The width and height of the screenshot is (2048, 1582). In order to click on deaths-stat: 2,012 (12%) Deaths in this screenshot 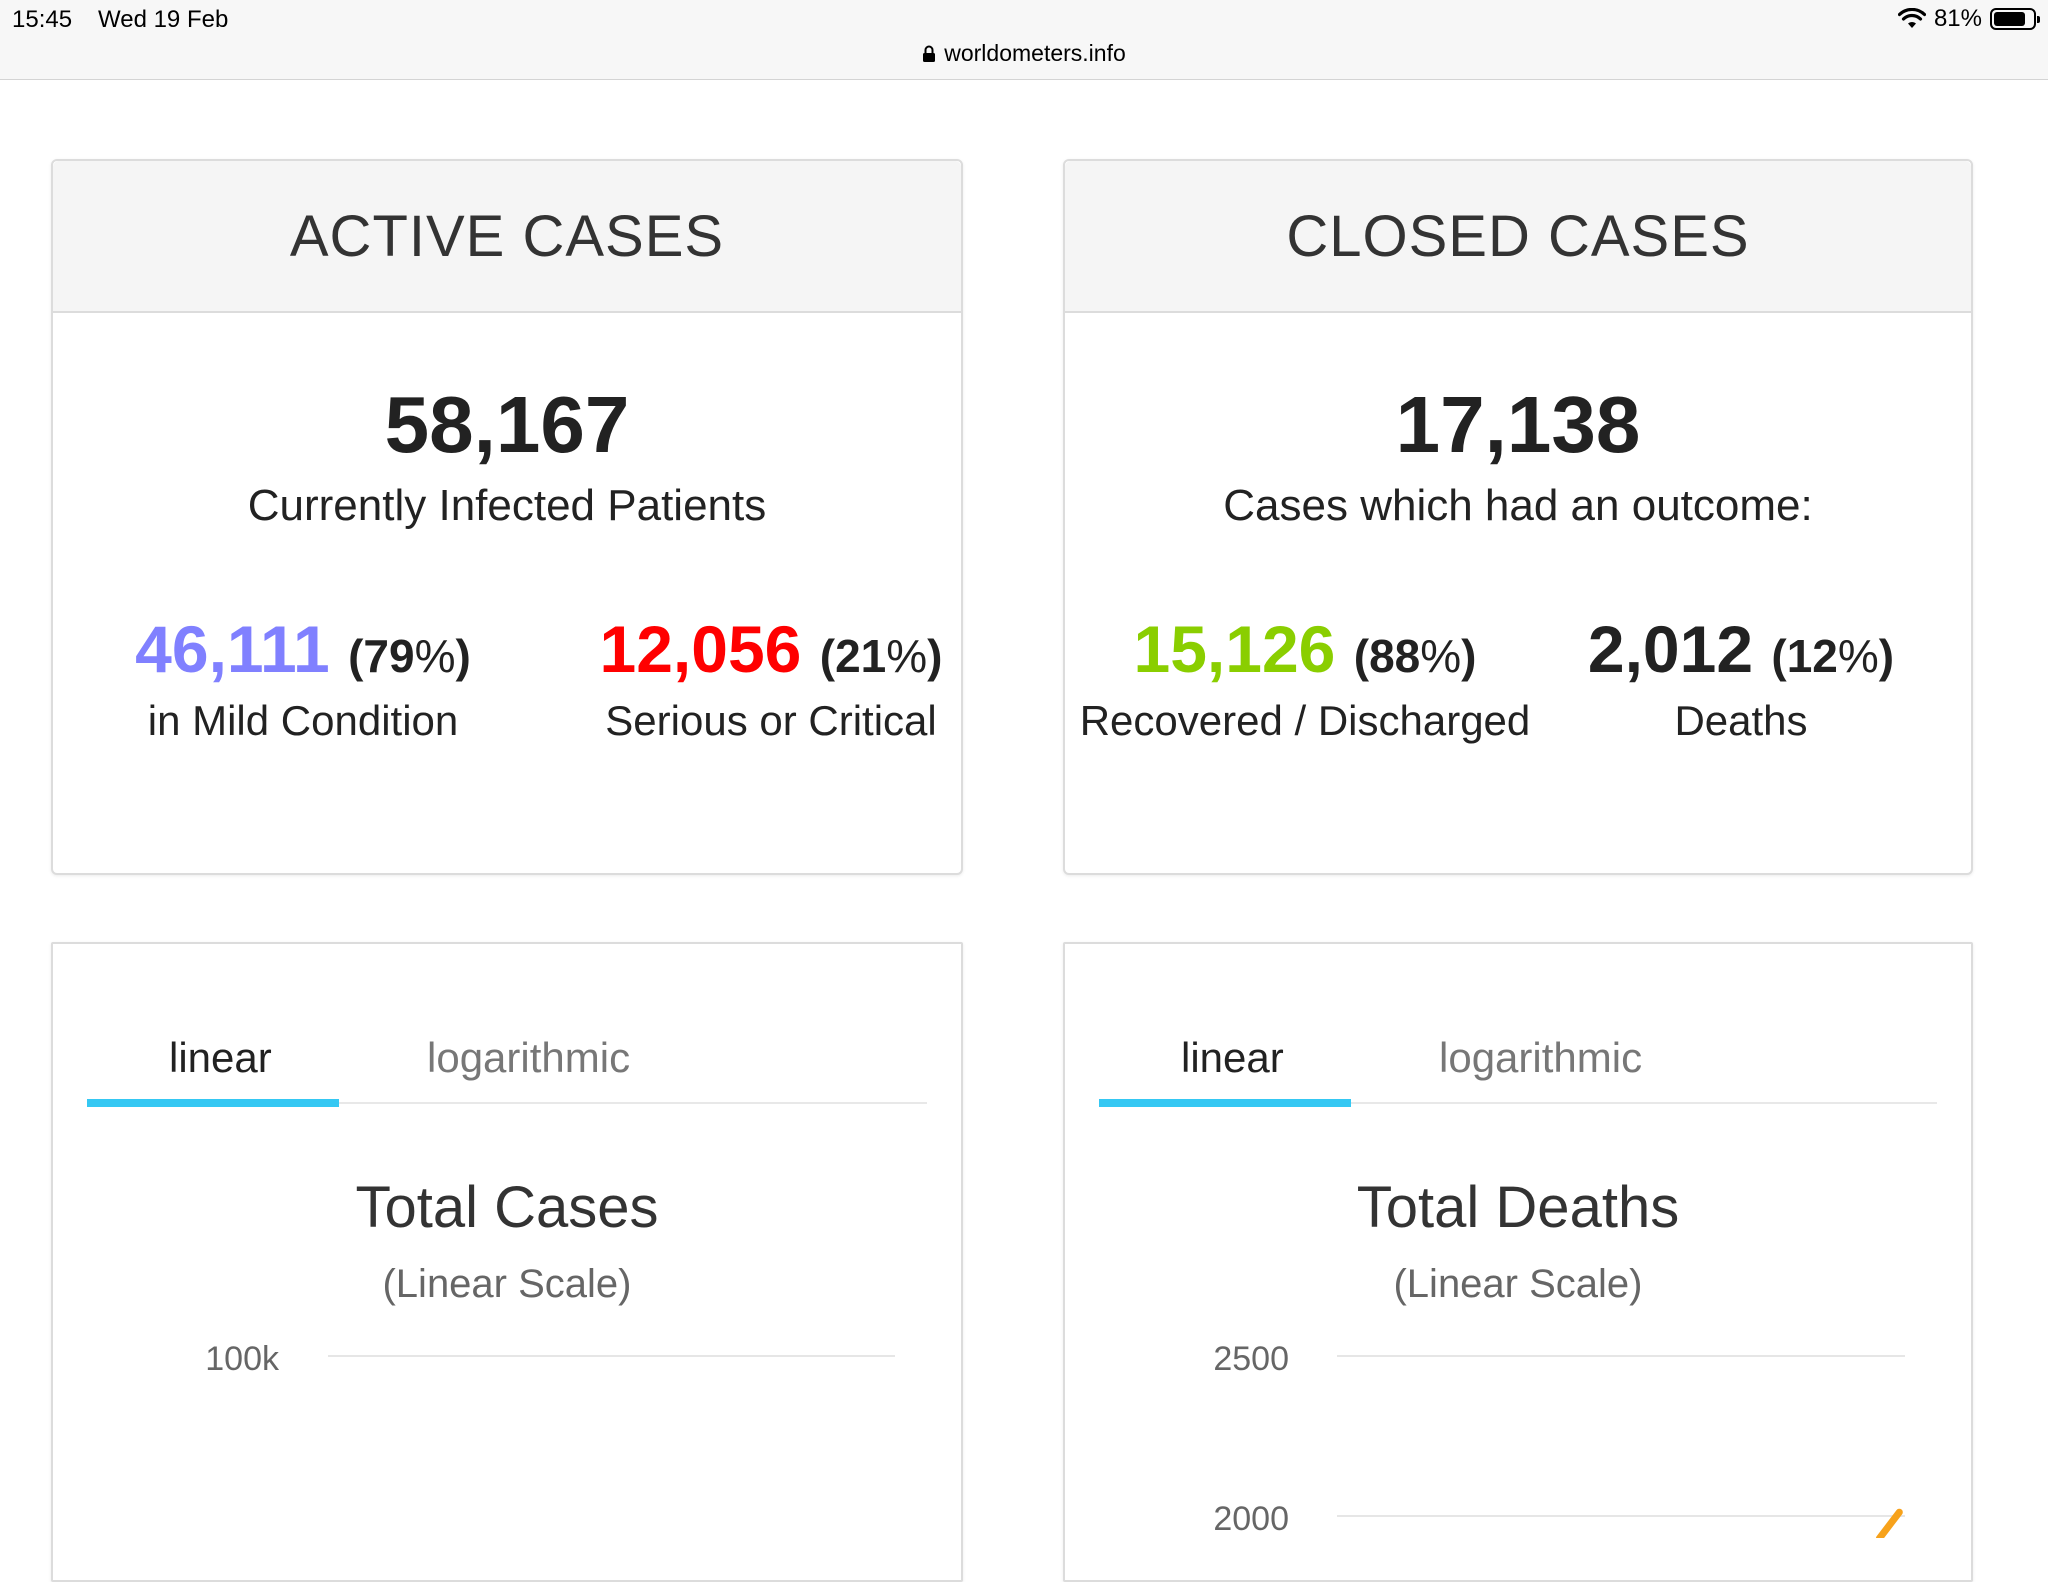, I will do `click(1741, 678)`.